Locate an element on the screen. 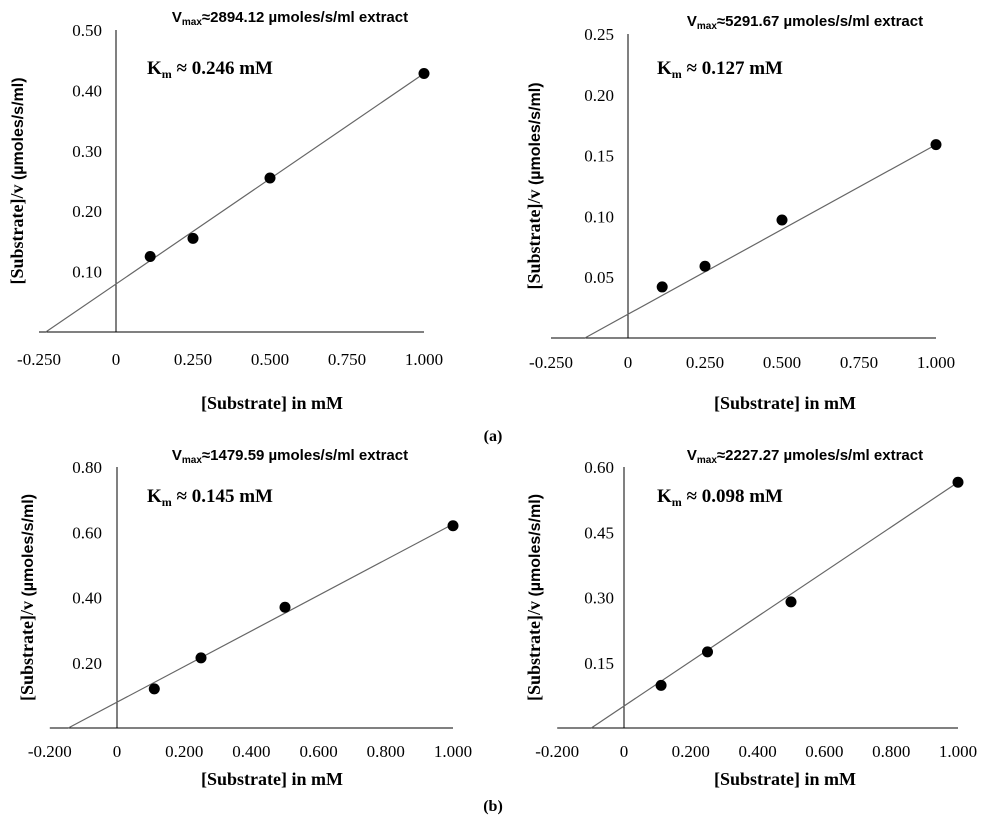 The image size is (987, 815). caption-a: (a) is located at coordinates (493, 436).